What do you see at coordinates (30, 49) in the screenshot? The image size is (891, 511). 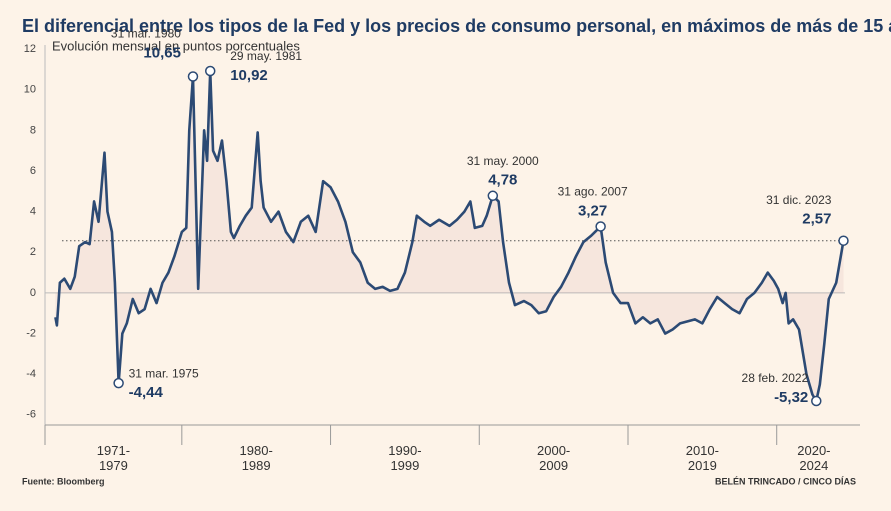 I see `y-tick-label: 12` at bounding box center [30, 49].